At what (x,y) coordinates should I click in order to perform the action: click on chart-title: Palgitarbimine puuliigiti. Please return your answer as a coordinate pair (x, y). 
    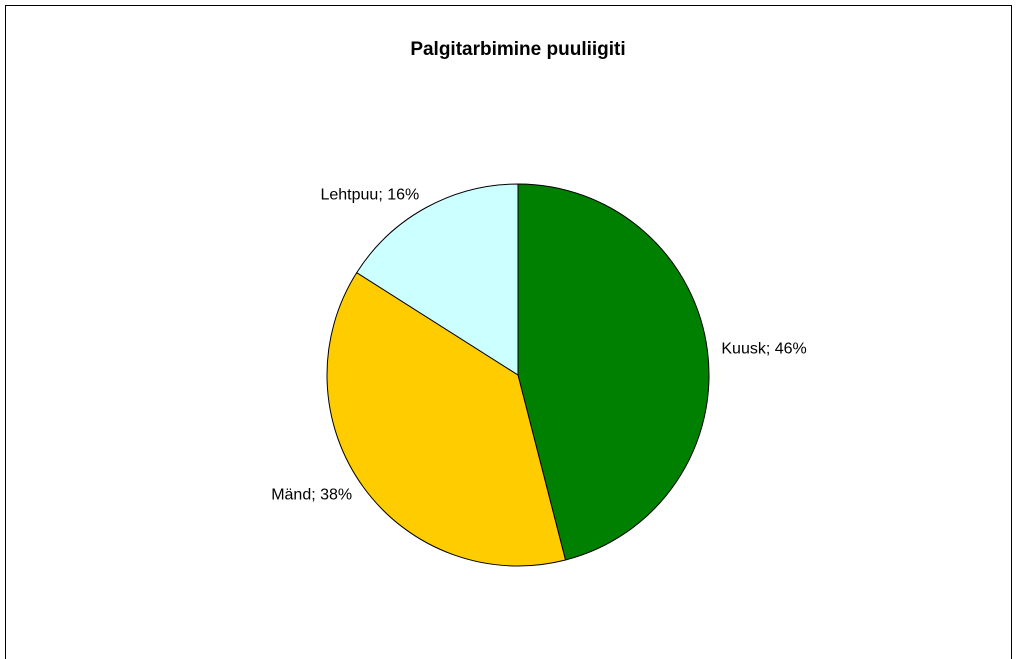
    Looking at the image, I should click on (517, 49).